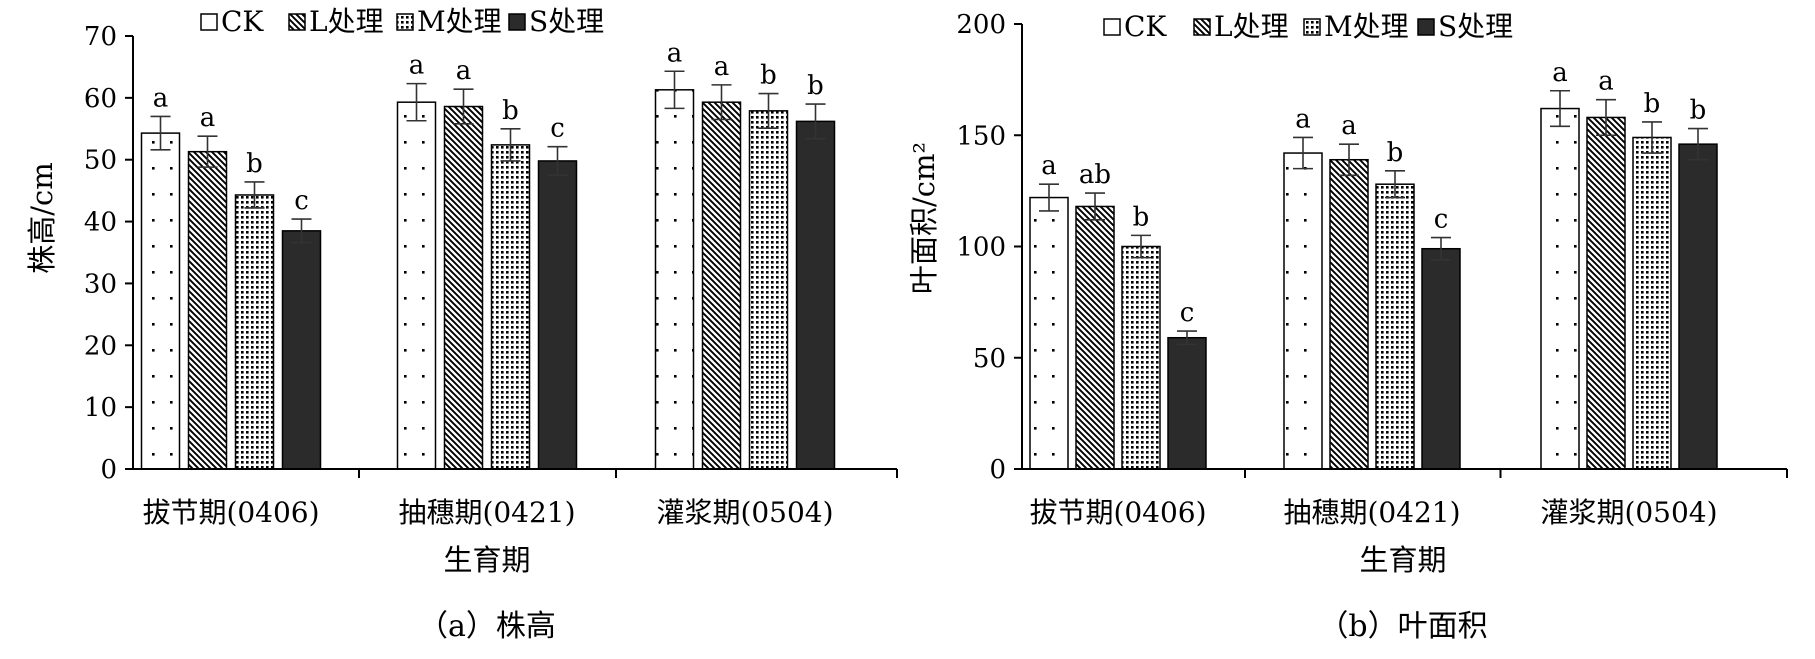  Describe the element at coordinates (1402, 560) in the screenshot. I see `x-axis-title-b: 生育期` at that location.